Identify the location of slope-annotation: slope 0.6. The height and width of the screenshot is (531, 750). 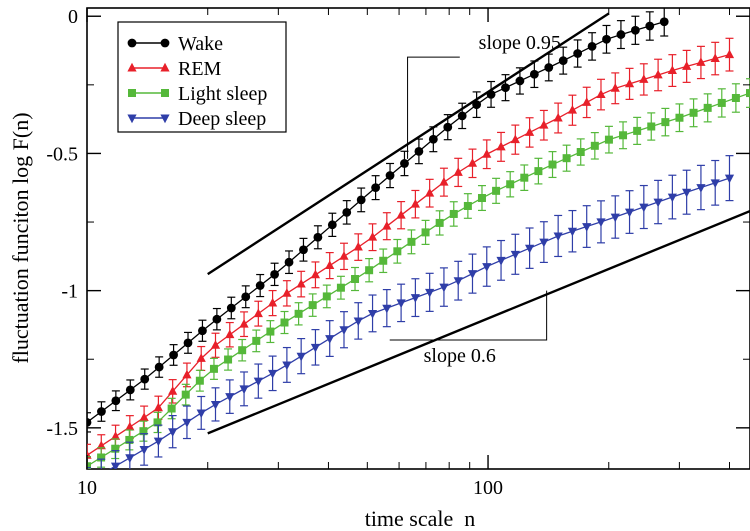
(460, 356).